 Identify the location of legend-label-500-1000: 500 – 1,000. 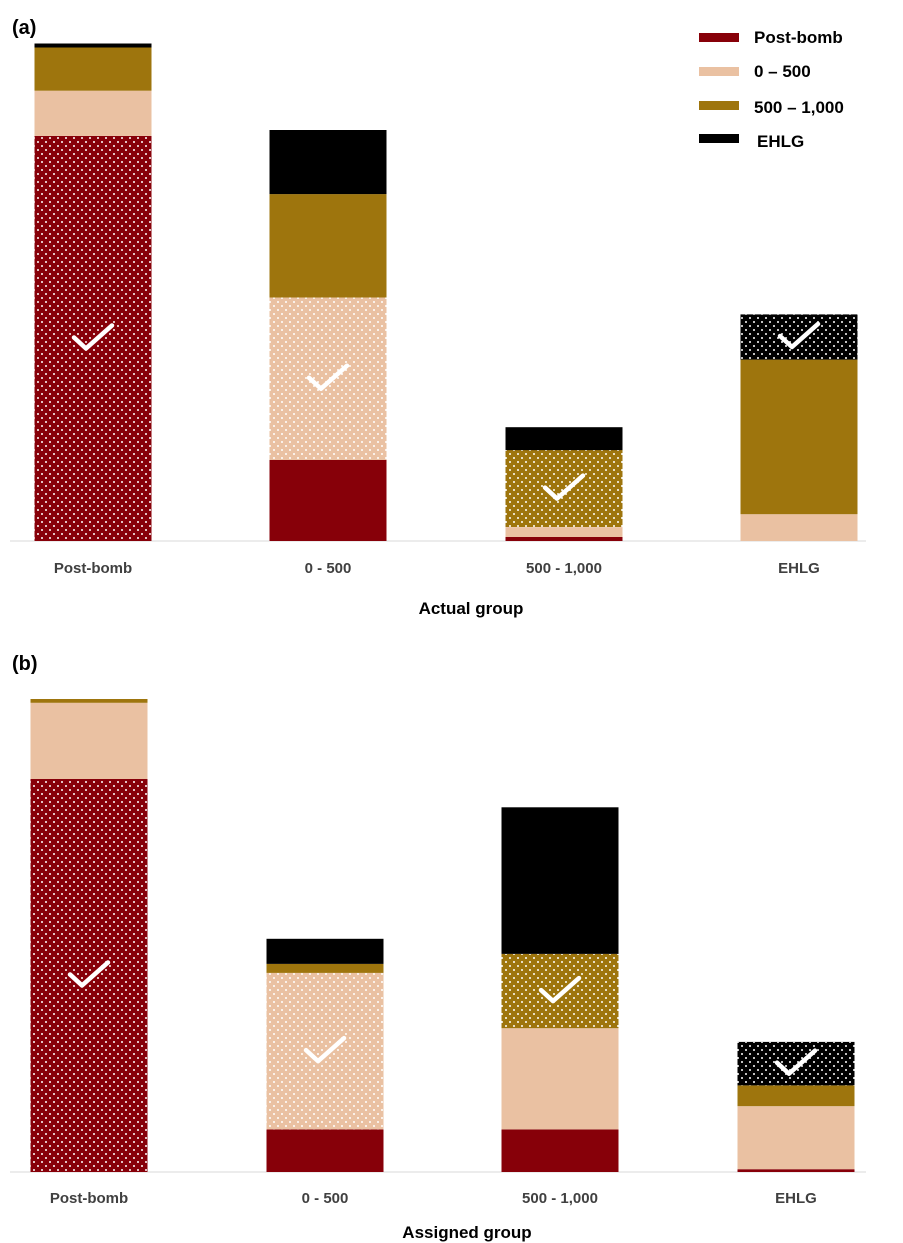
(799, 107).